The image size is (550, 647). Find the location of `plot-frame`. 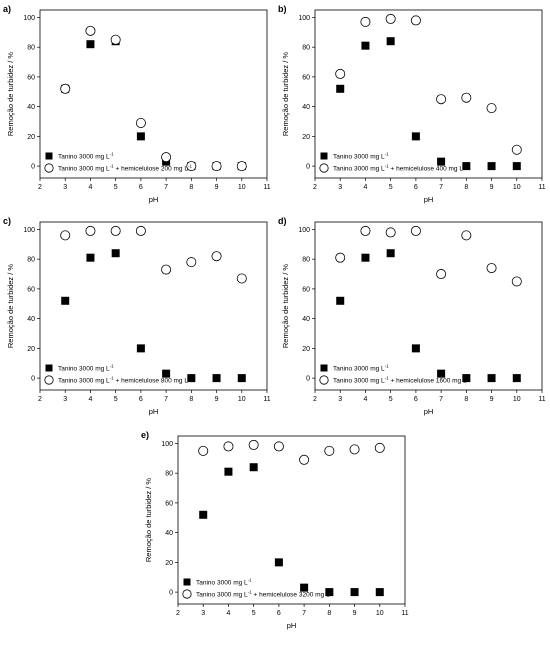

plot-frame is located at coordinates (153, 94).